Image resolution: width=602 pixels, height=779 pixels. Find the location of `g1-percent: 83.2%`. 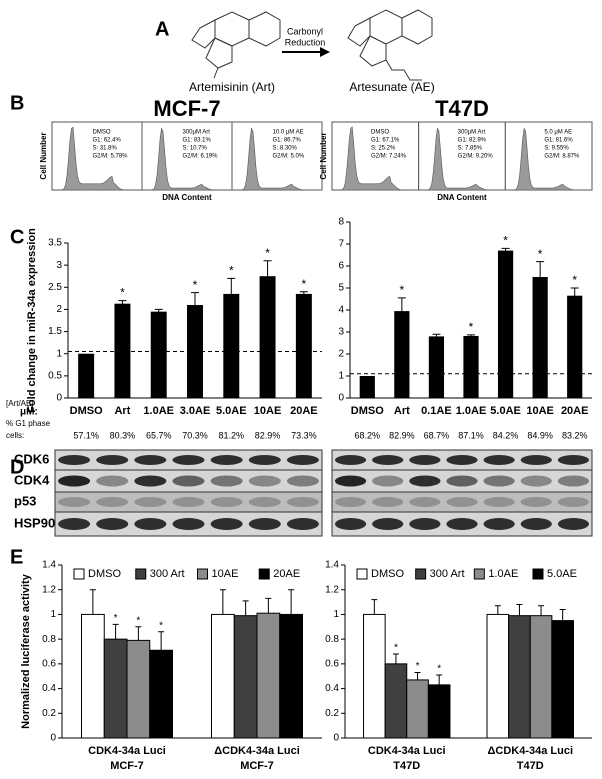

g1-percent: 83.2% is located at coordinates (575, 435).